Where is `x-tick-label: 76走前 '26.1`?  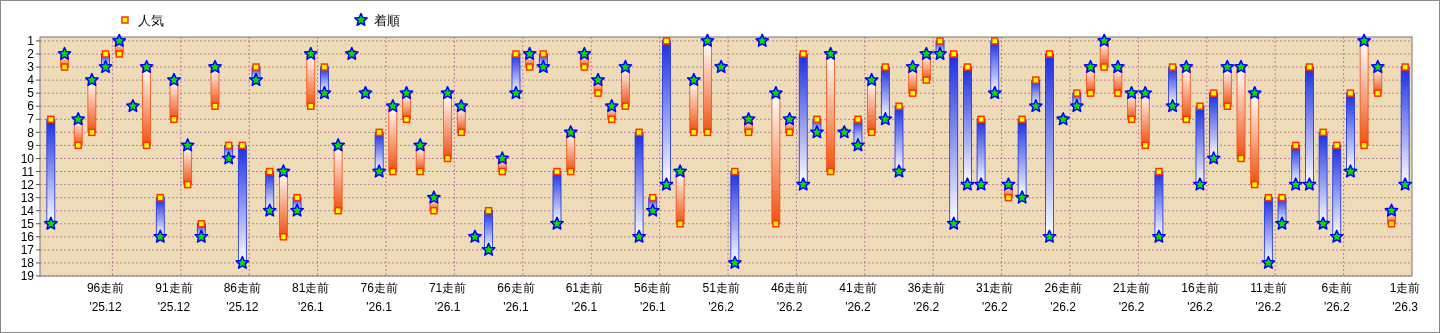
x-tick-label: 76走前 '26.1 is located at coordinates (379, 297).